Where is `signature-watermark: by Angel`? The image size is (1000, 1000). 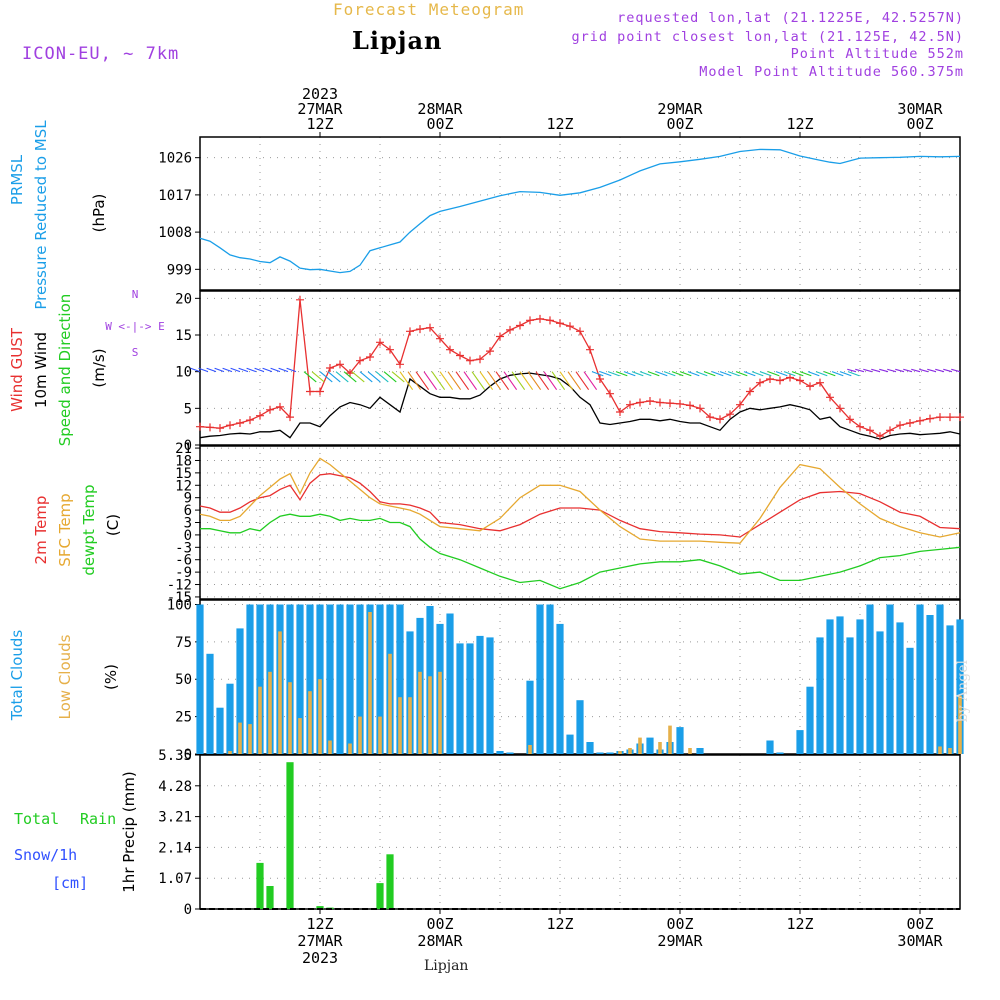
signature-watermark: by Angel is located at coordinates (963, 691).